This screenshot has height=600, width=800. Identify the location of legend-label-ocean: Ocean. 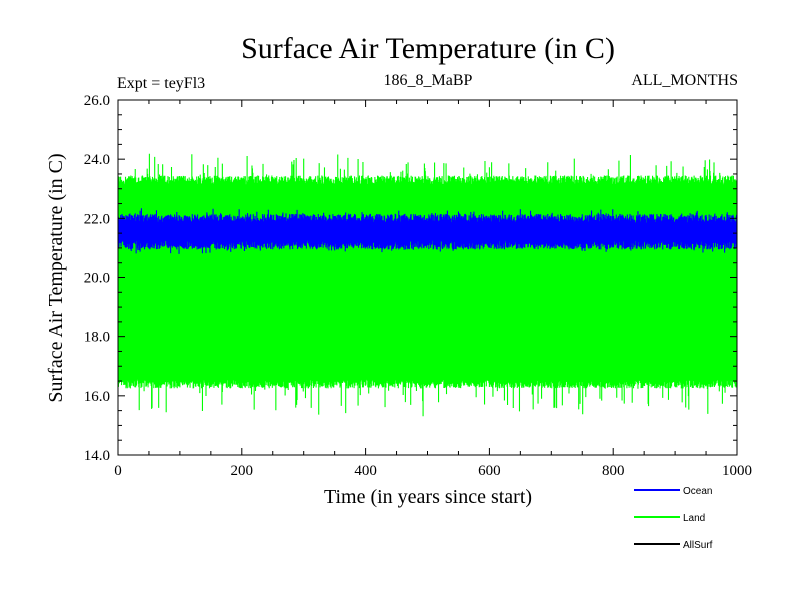
(697, 491).